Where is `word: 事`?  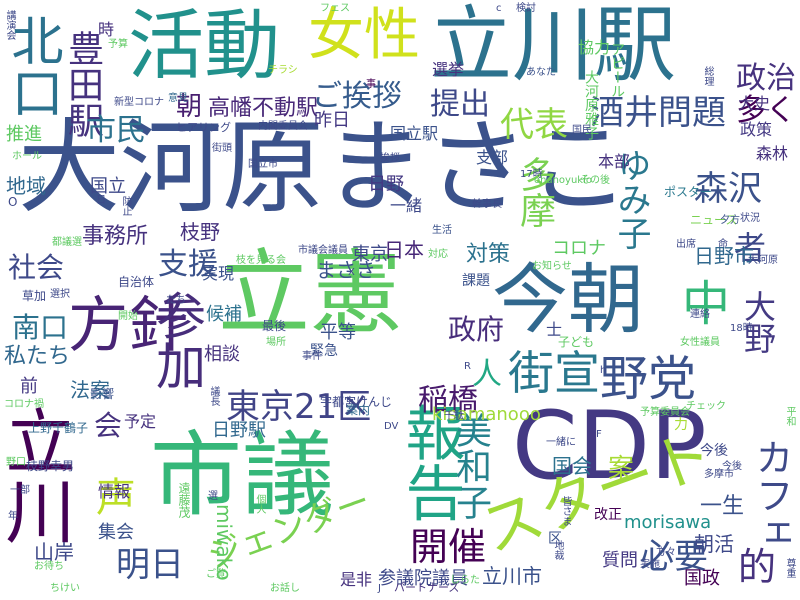
word: 事 is located at coordinates (371, 84).